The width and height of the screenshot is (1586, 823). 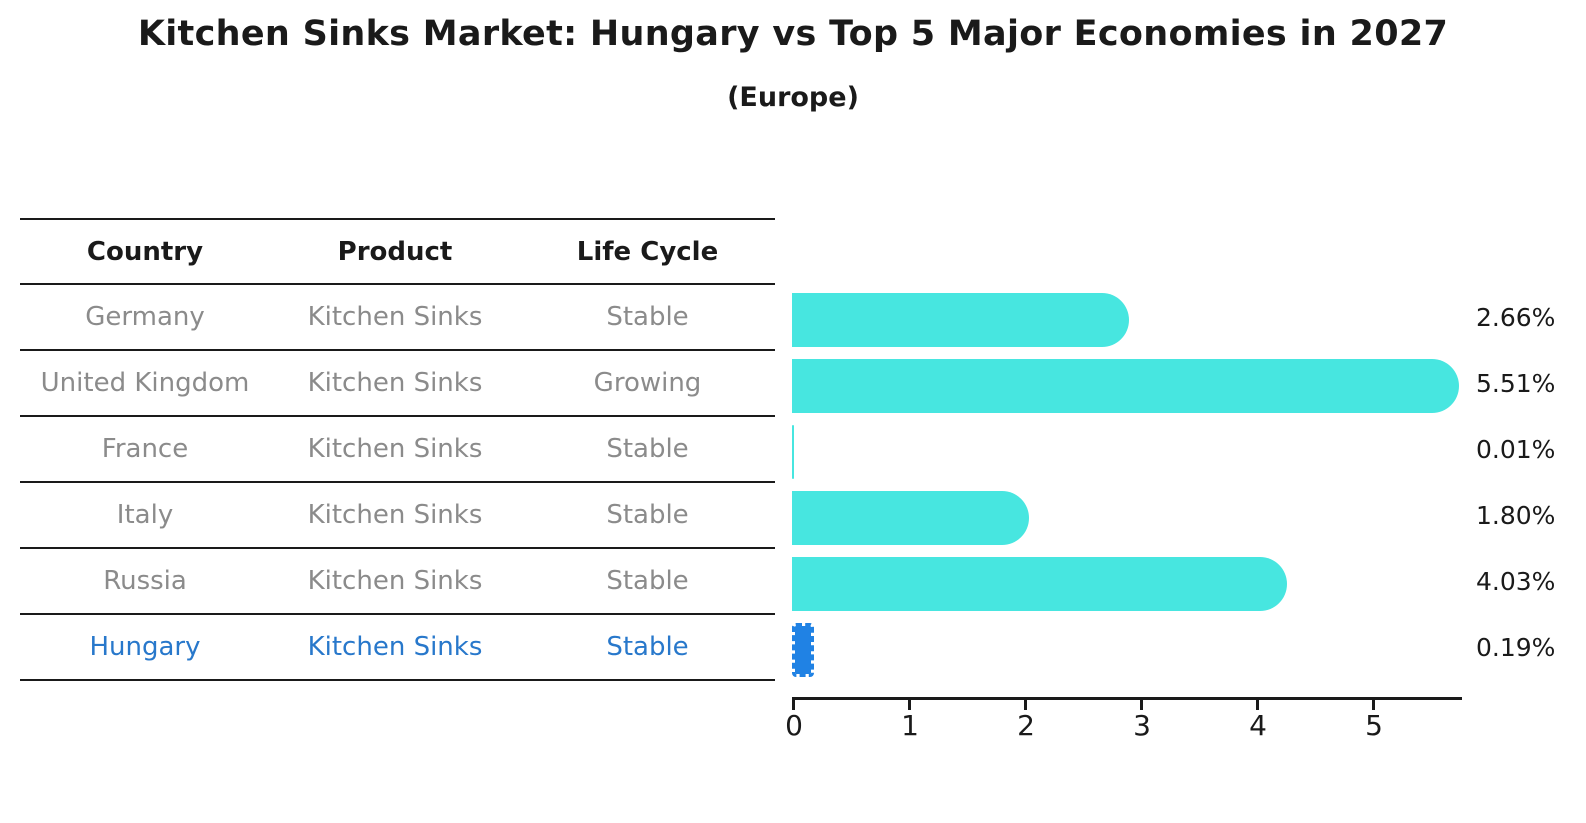 I want to click on value-label-united-kingdom: 5.51%, so click(x=1516, y=383).